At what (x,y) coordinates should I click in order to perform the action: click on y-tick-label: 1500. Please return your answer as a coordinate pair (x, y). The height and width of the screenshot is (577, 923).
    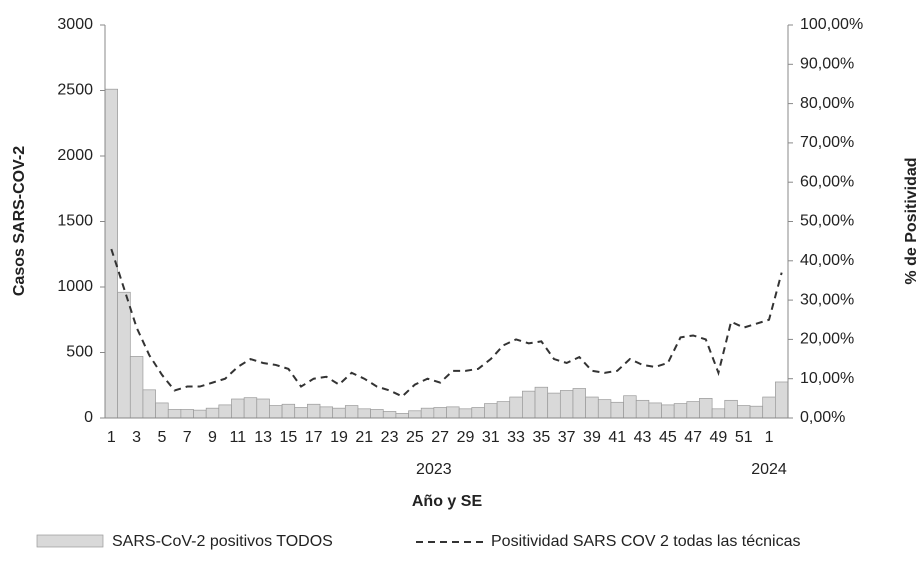
    Looking at the image, I should click on (75, 221).